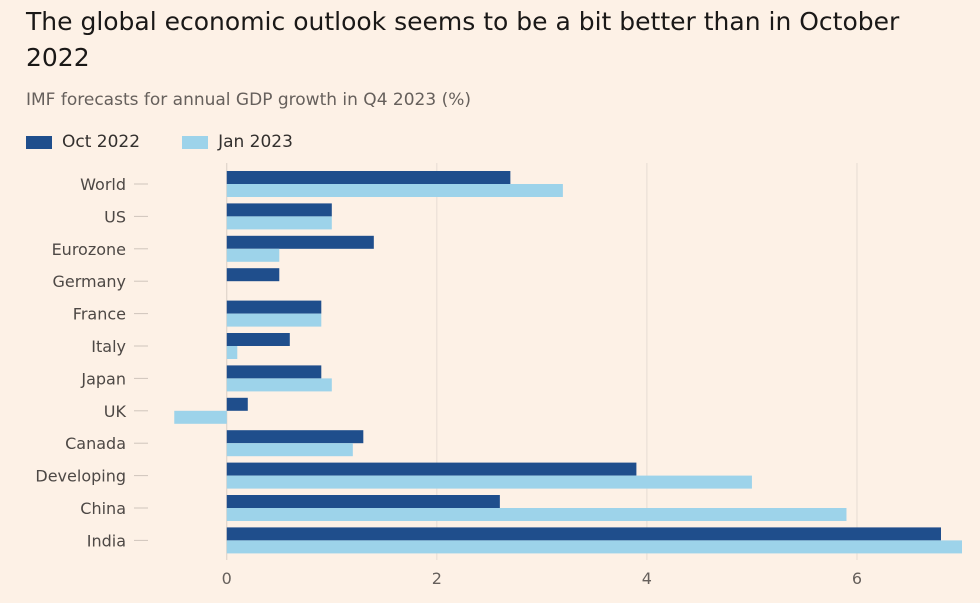 This screenshot has width=980, height=603. What do you see at coordinates (536, 514) in the screenshot?
I see `bar-jan-2023-china` at bounding box center [536, 514].